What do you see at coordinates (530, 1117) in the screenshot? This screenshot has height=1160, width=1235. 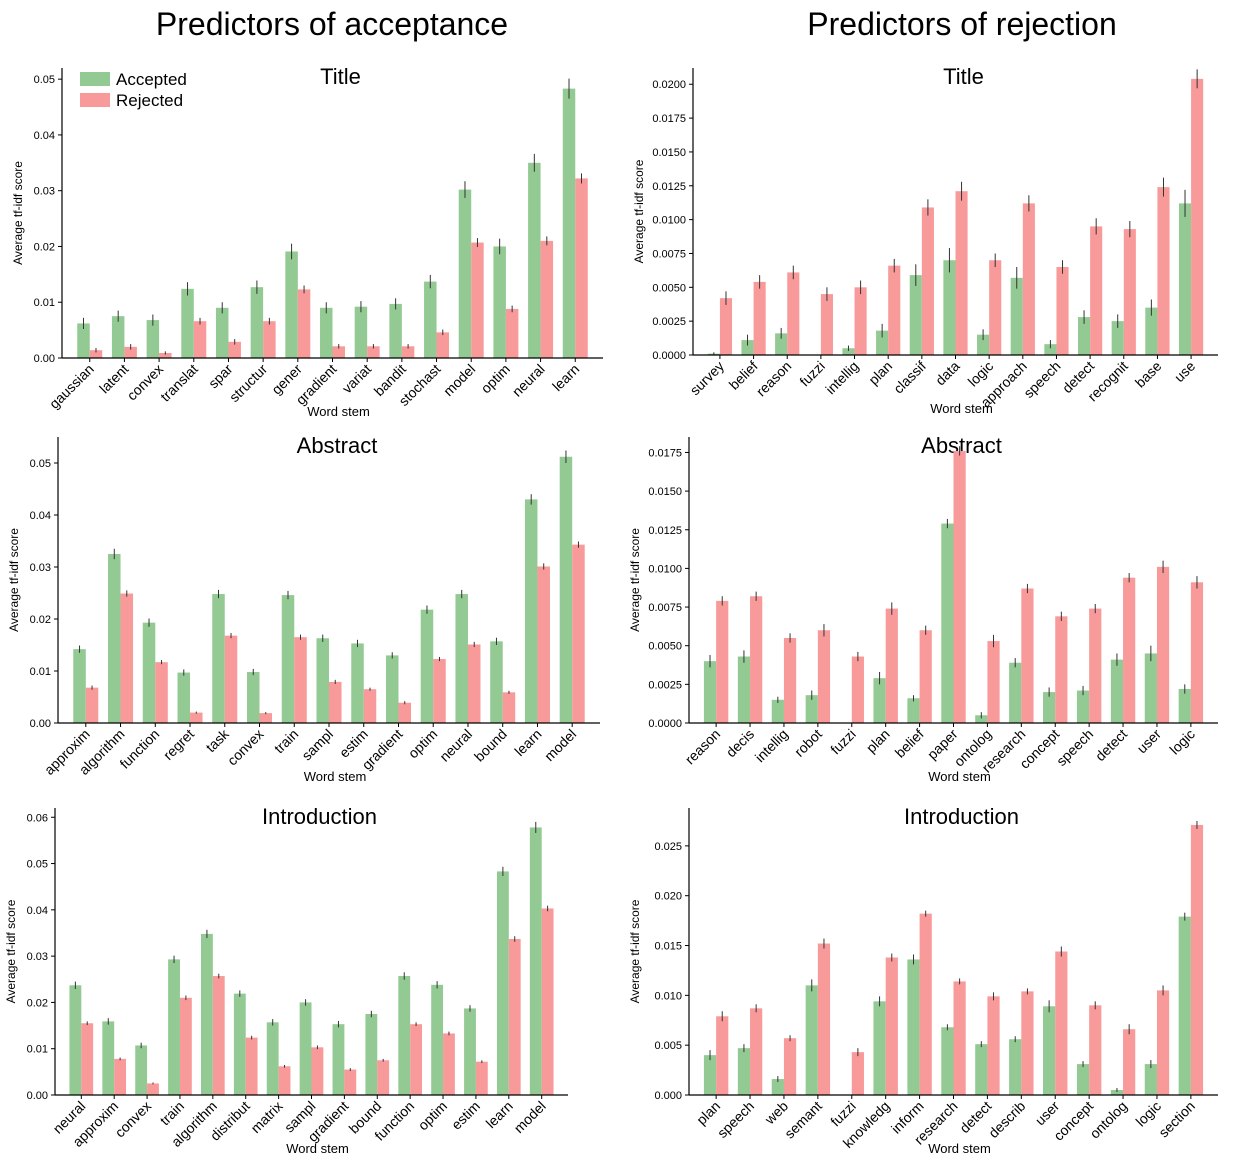 I see `x-tick-label-model: model` at bounding box center [530, 1117].